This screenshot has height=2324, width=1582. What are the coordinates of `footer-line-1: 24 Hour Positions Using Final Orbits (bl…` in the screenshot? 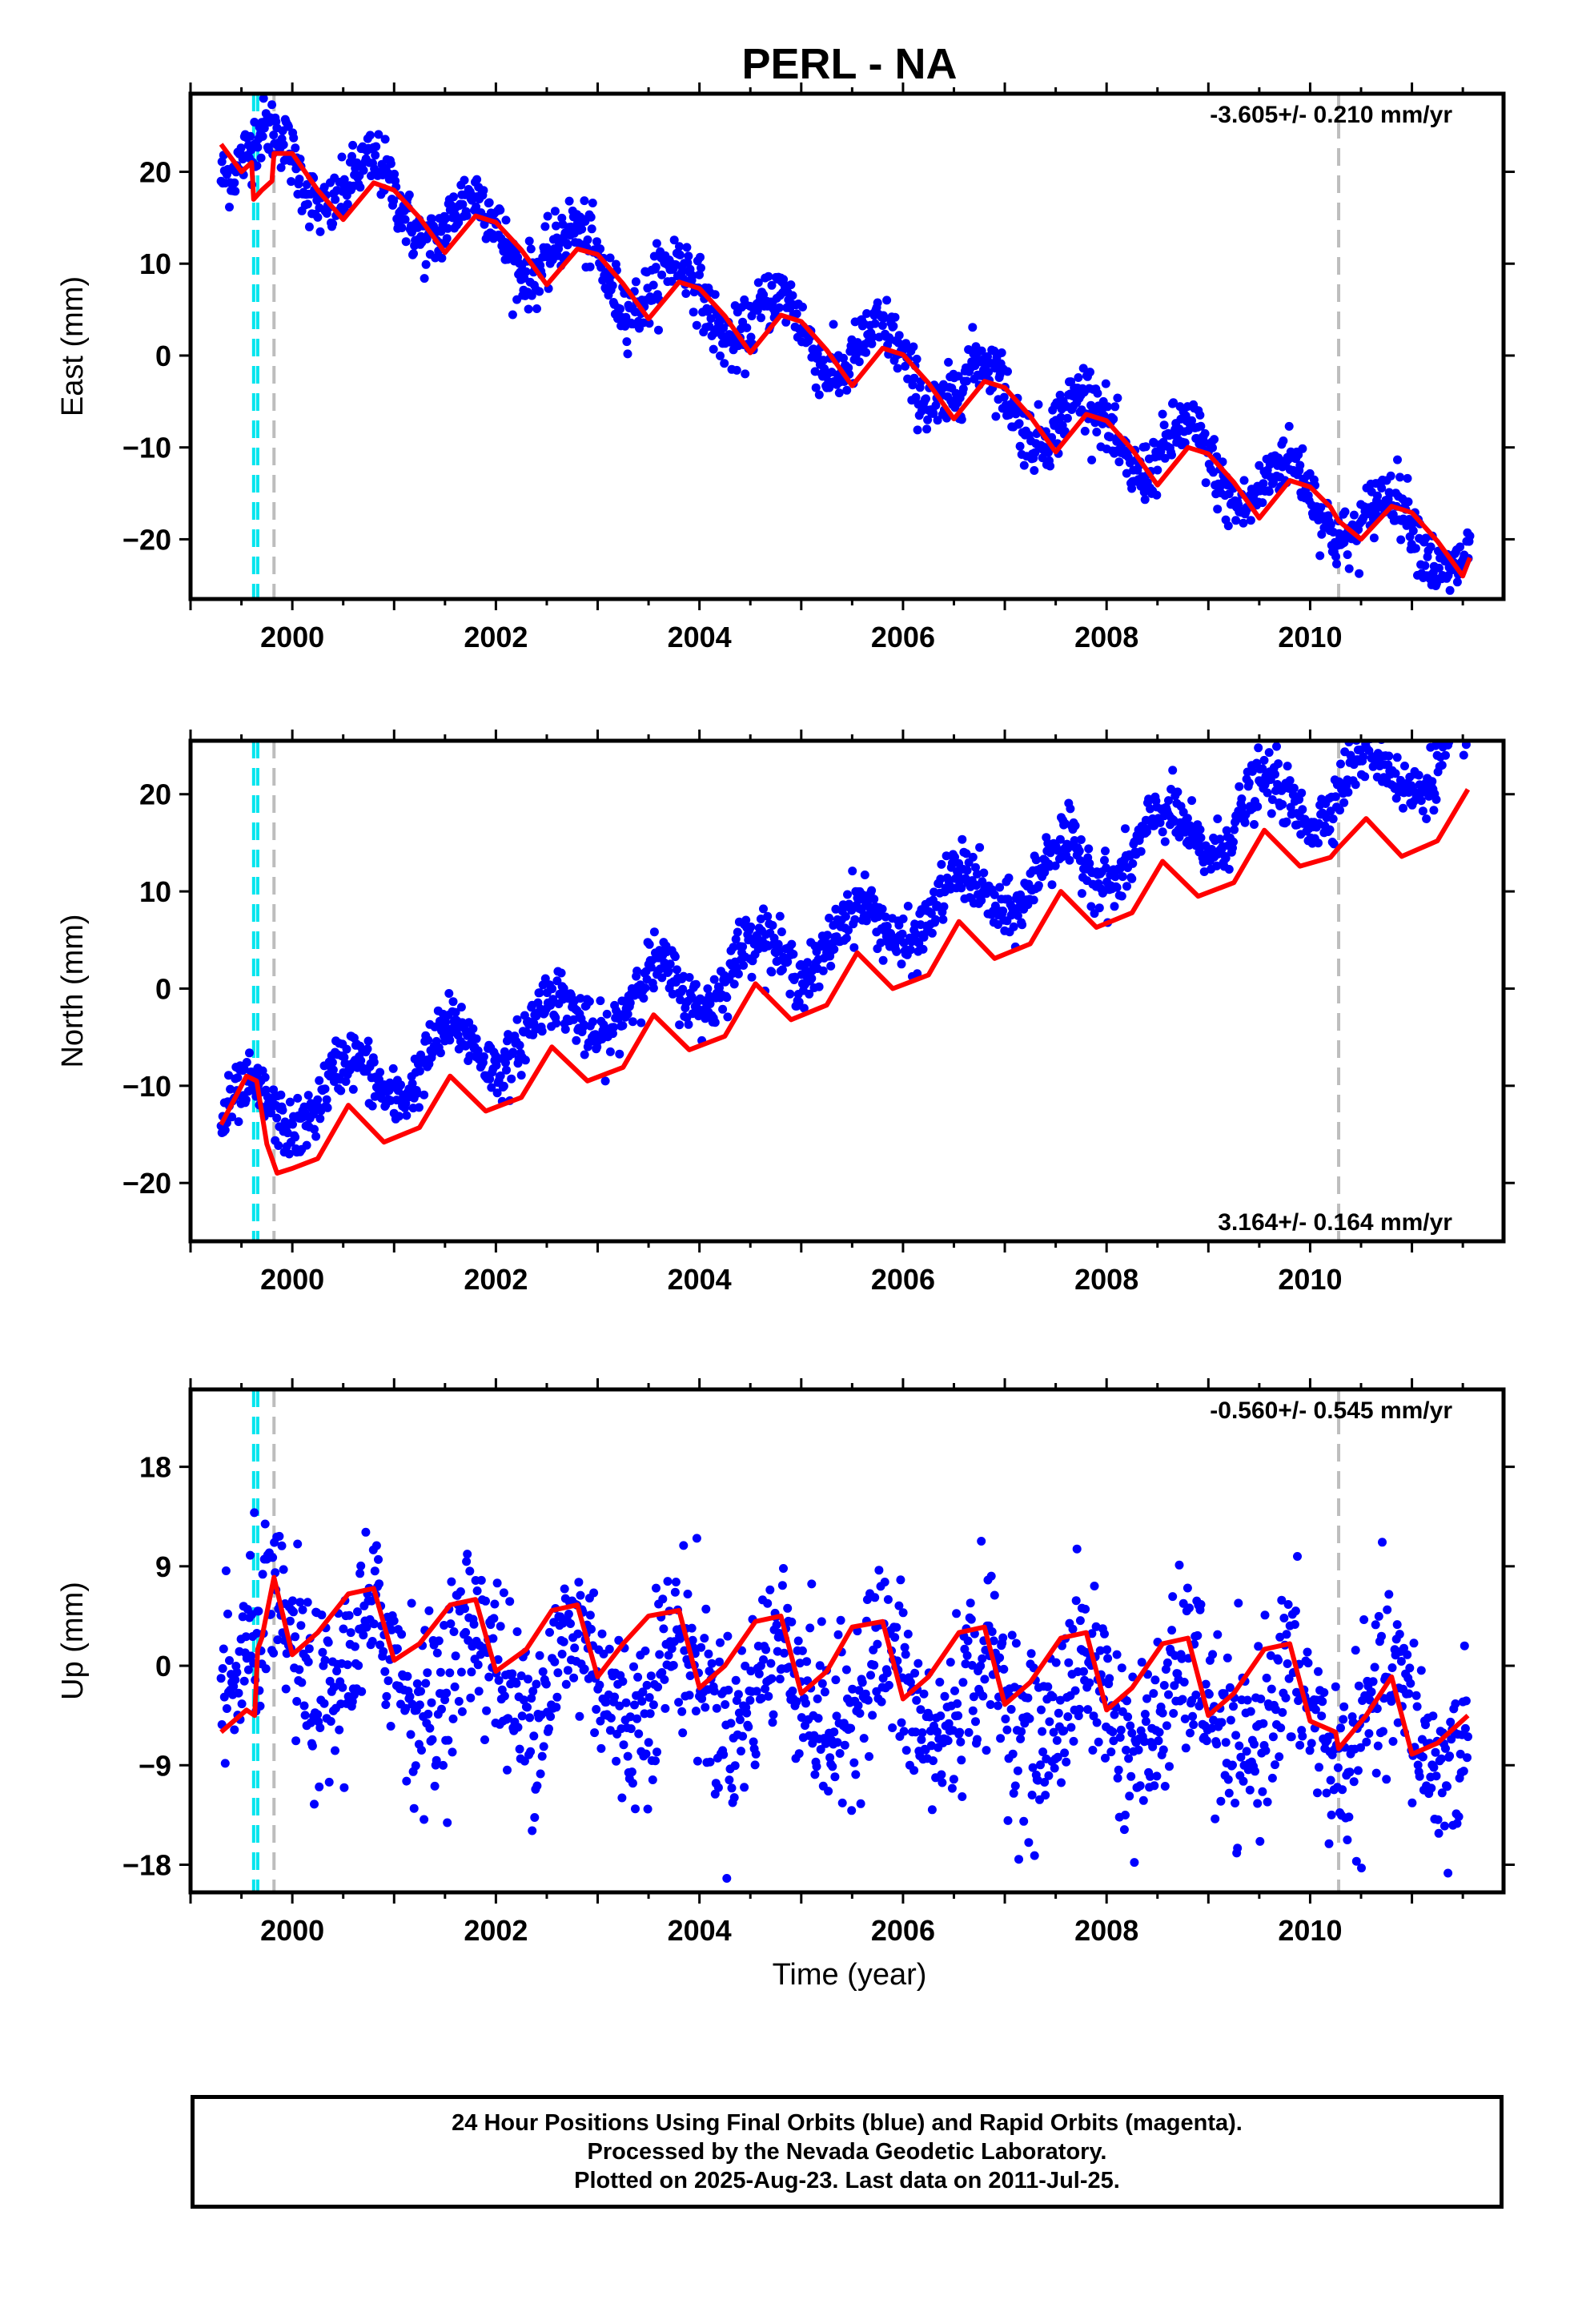 It's located at (847, 2123).